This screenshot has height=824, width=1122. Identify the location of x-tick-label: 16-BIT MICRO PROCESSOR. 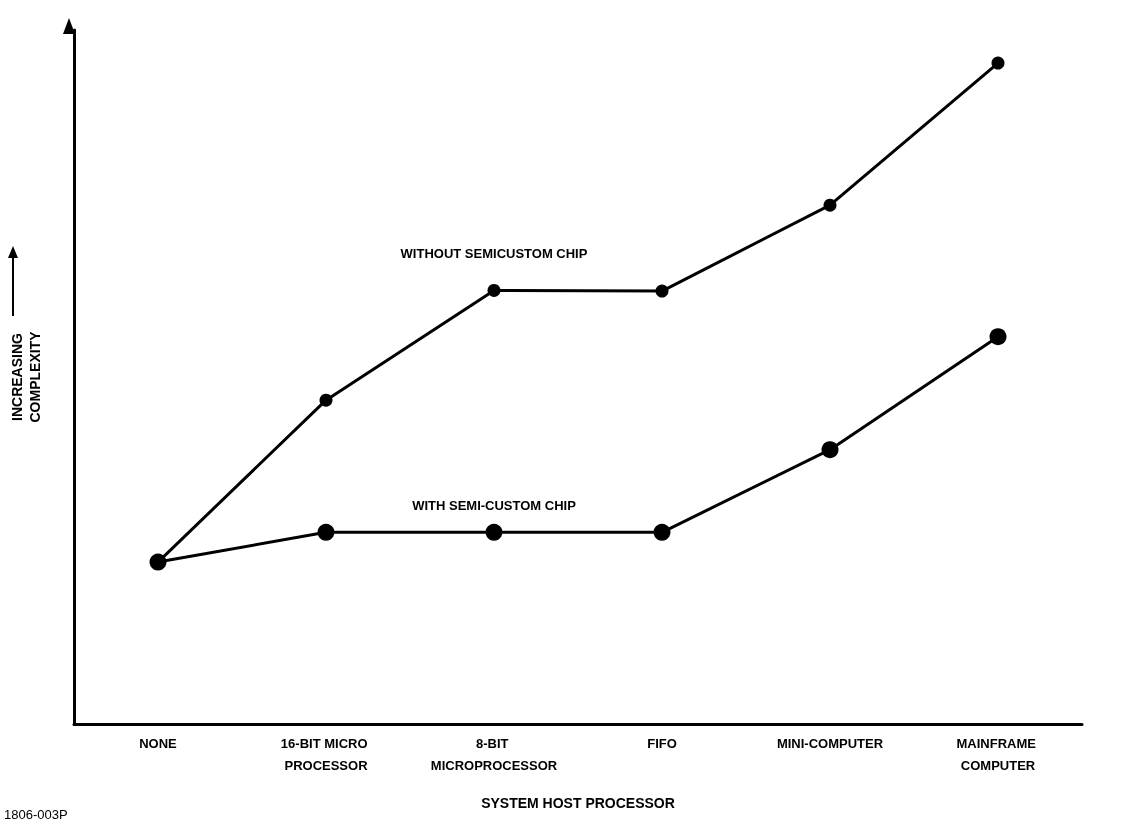
(326, 754).